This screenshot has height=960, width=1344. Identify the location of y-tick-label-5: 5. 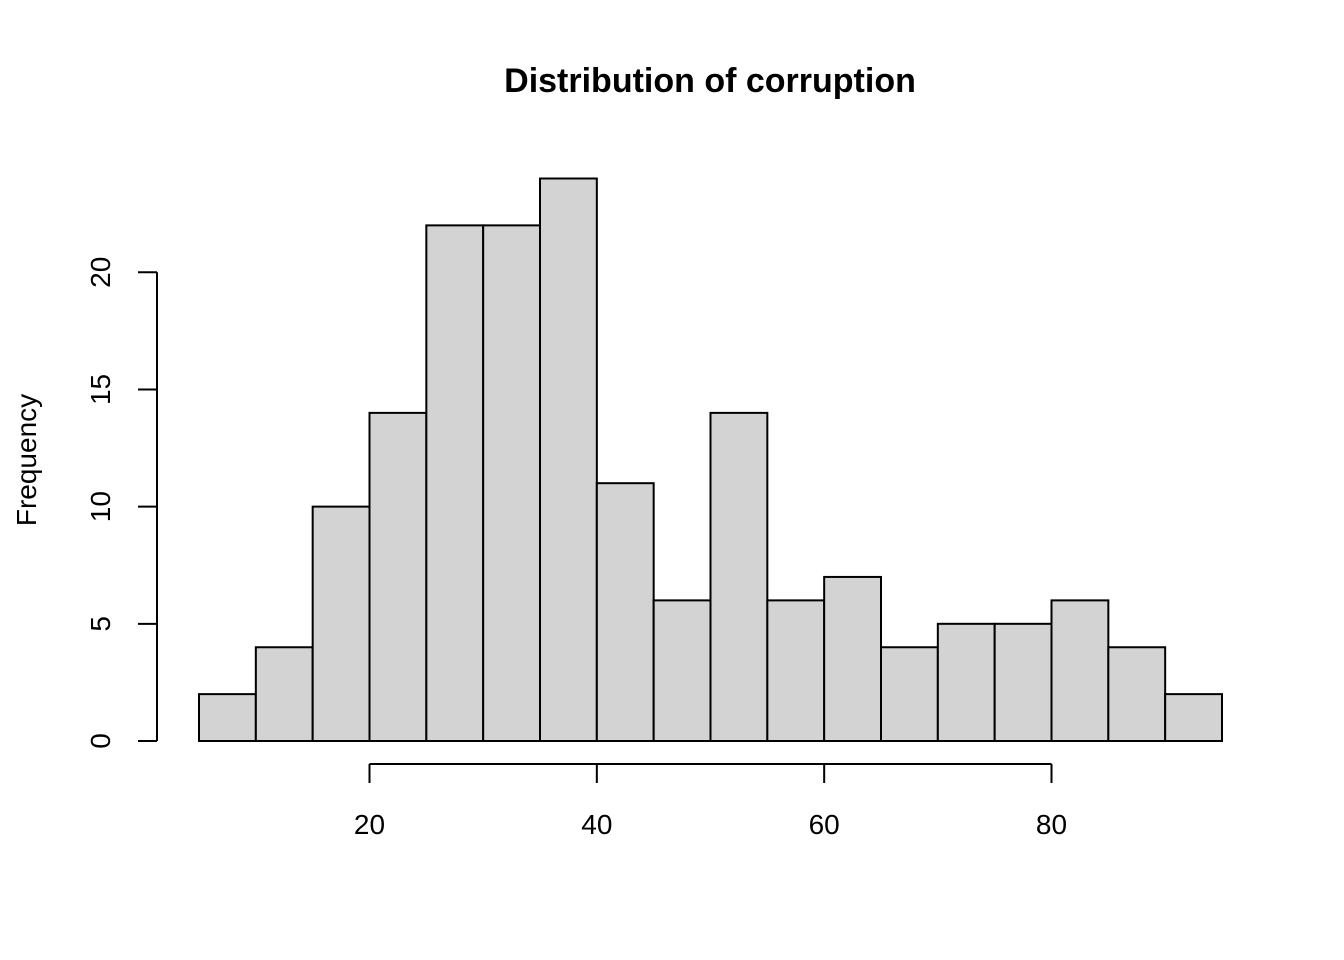
(100, 624).